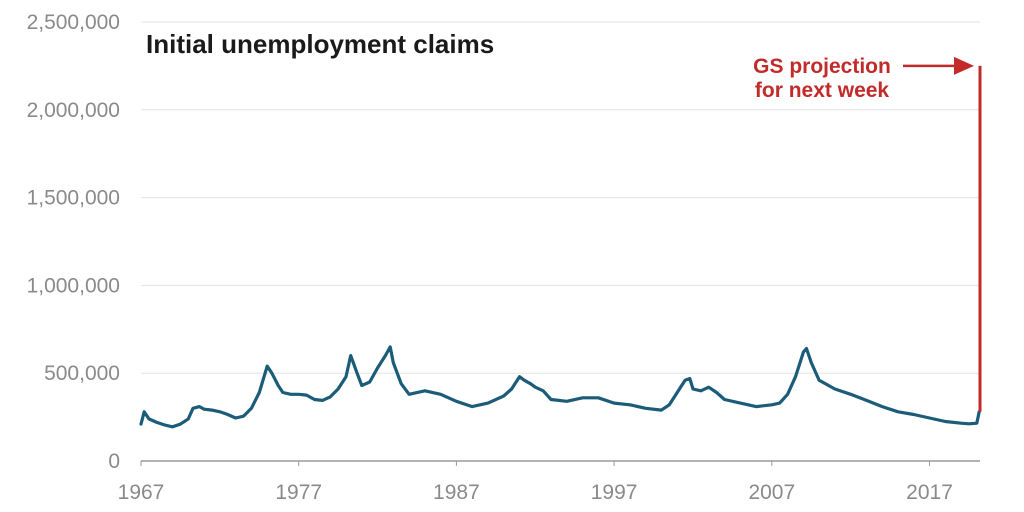 The height and width of the screenshot is (512, 1024). Describe the element at coordinates (73, 22) in the screenshot. I see `y-tick-label: 2,500,000` at that location.